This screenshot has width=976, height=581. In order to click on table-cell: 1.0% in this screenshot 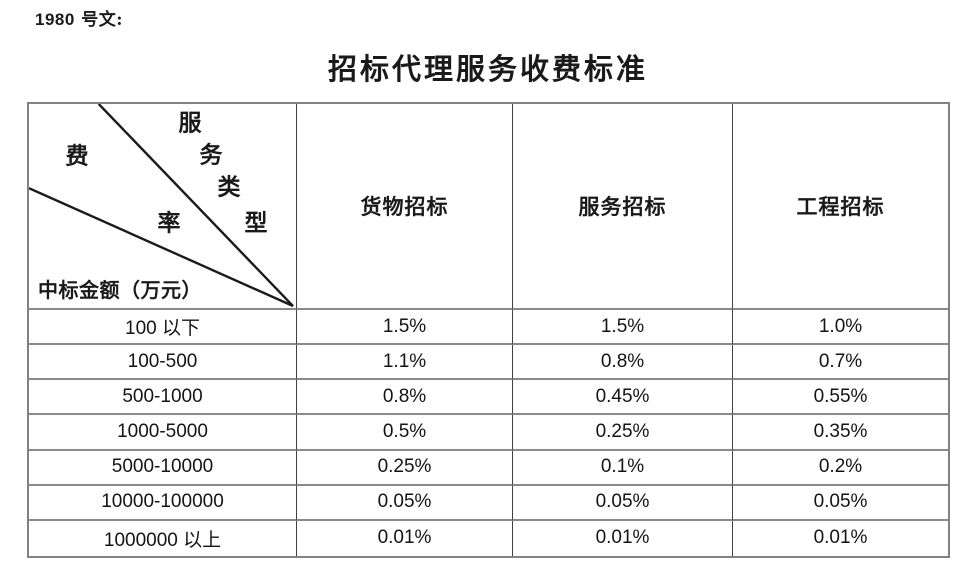, I will do `click(840, 328)`.